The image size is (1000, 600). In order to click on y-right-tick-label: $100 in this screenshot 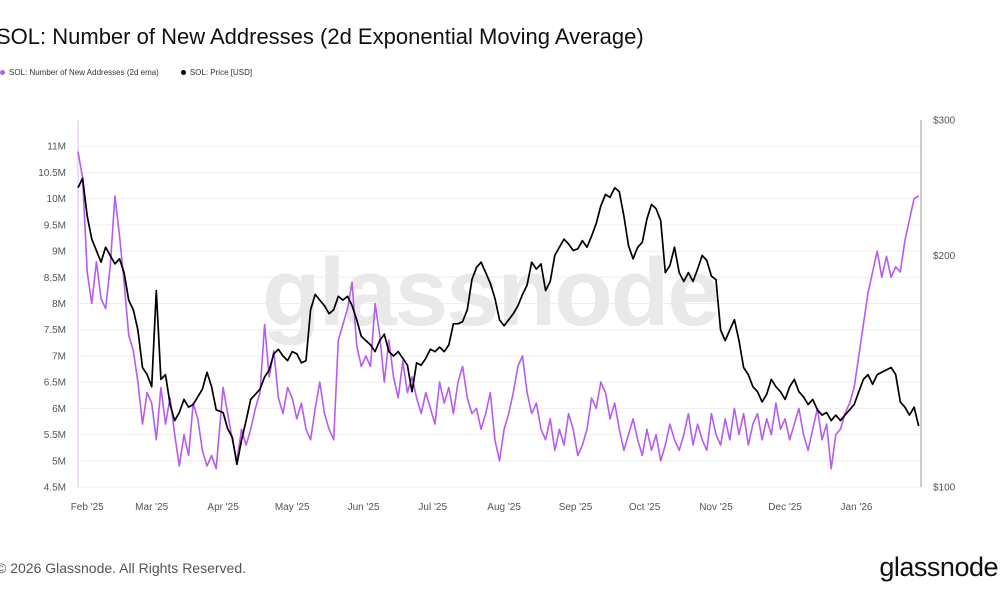, I will do `click(944, 488)`.